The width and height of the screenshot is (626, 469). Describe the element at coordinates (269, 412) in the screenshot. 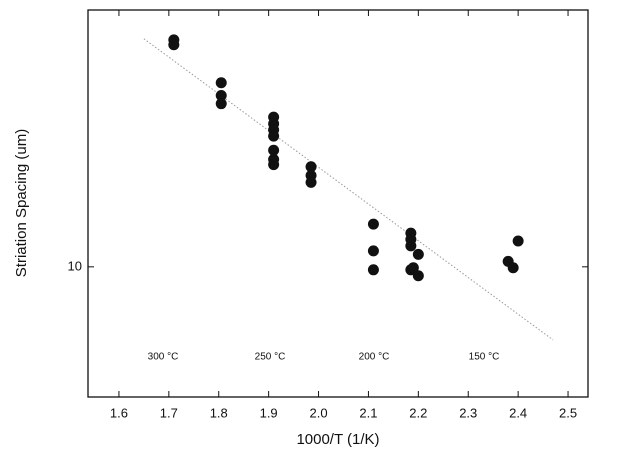

I see `x-tick-label: 1.9` at that location.